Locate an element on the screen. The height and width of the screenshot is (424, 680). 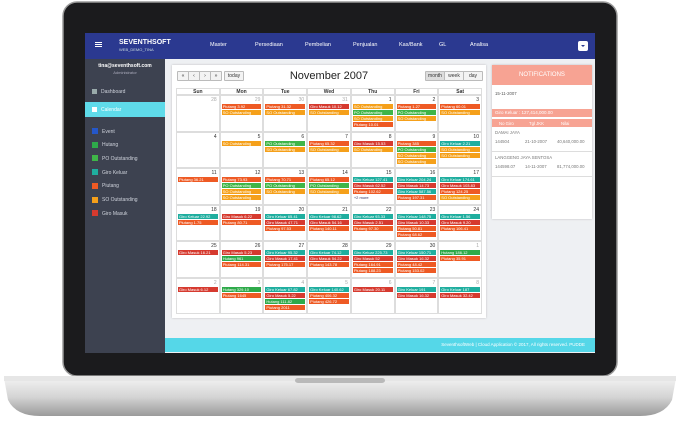
event: Piutang 1645 is located at coordinates (241, 295).